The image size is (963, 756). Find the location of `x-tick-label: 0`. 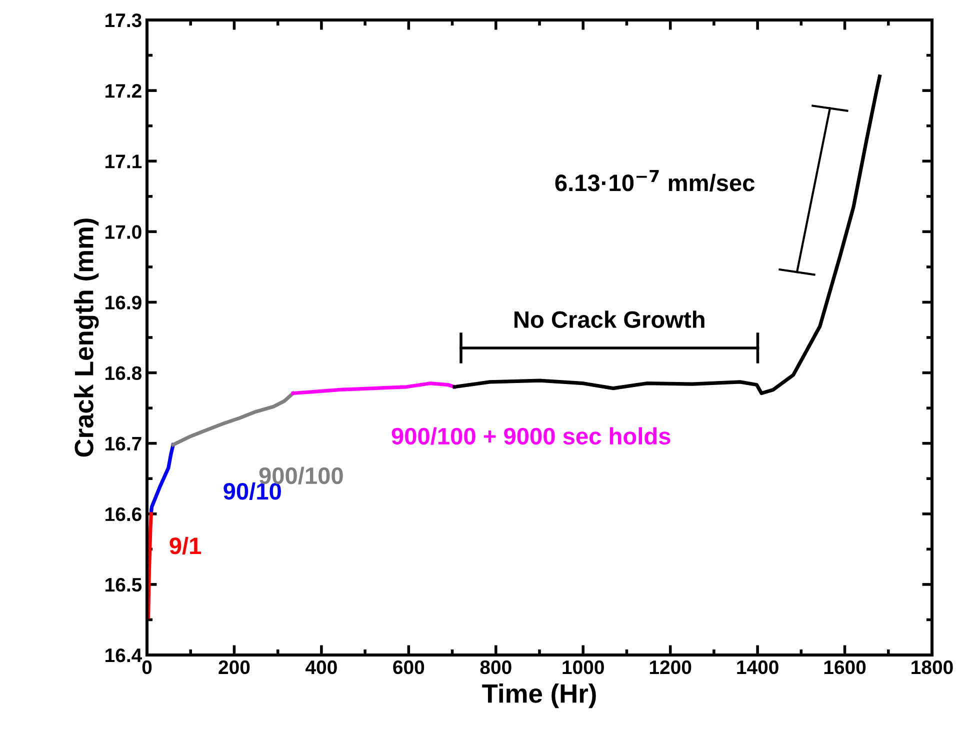

x-tick-label: 0 is located at coordinates (147, 667).